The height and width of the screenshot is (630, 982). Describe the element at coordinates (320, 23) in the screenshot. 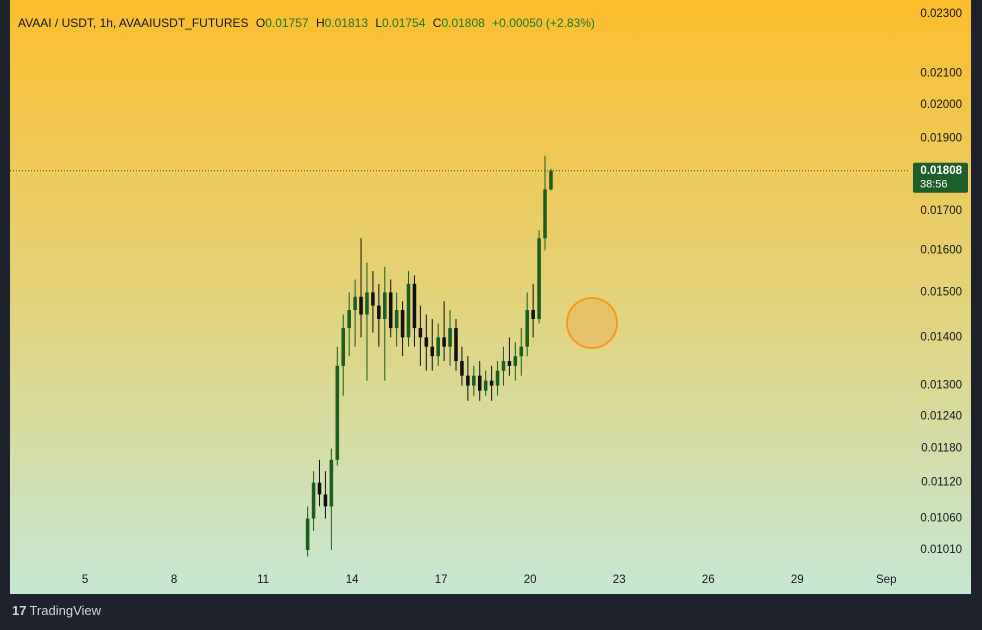

I see `h-label: H` at that location.